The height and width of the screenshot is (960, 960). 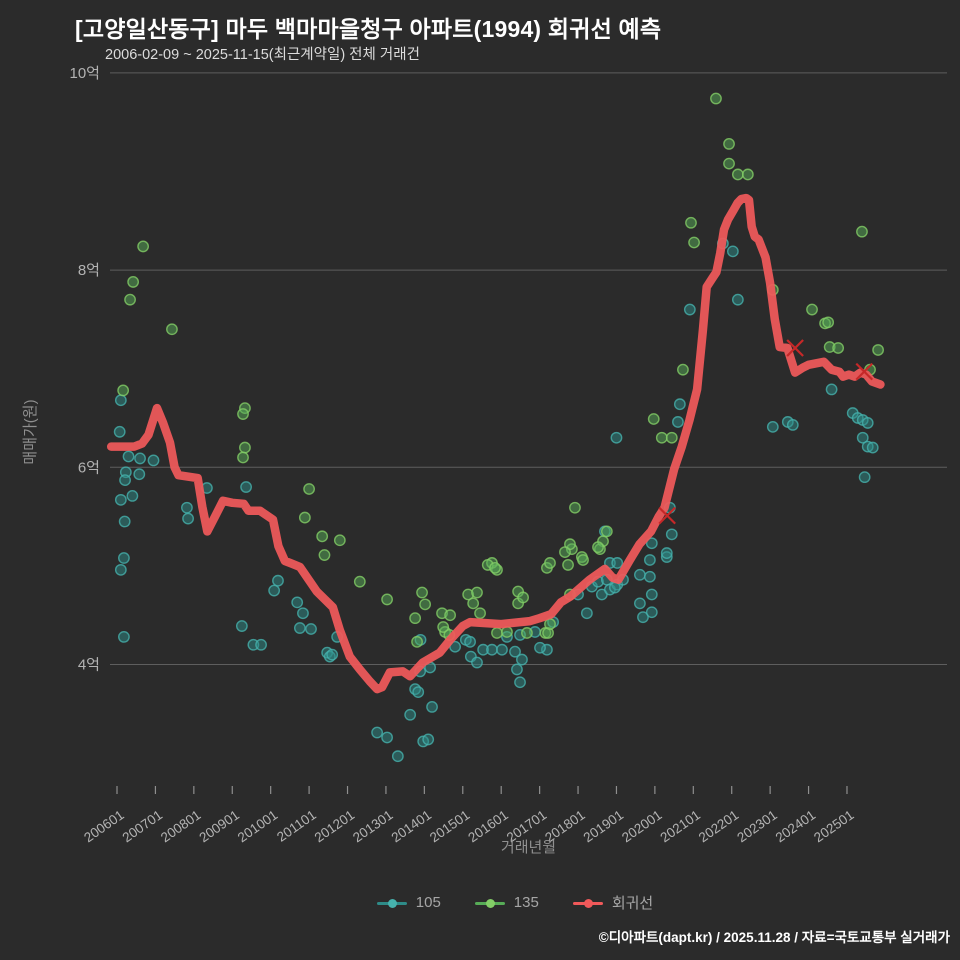 I want to click on y-tick-label: 4억, so click(x=89, y=665).